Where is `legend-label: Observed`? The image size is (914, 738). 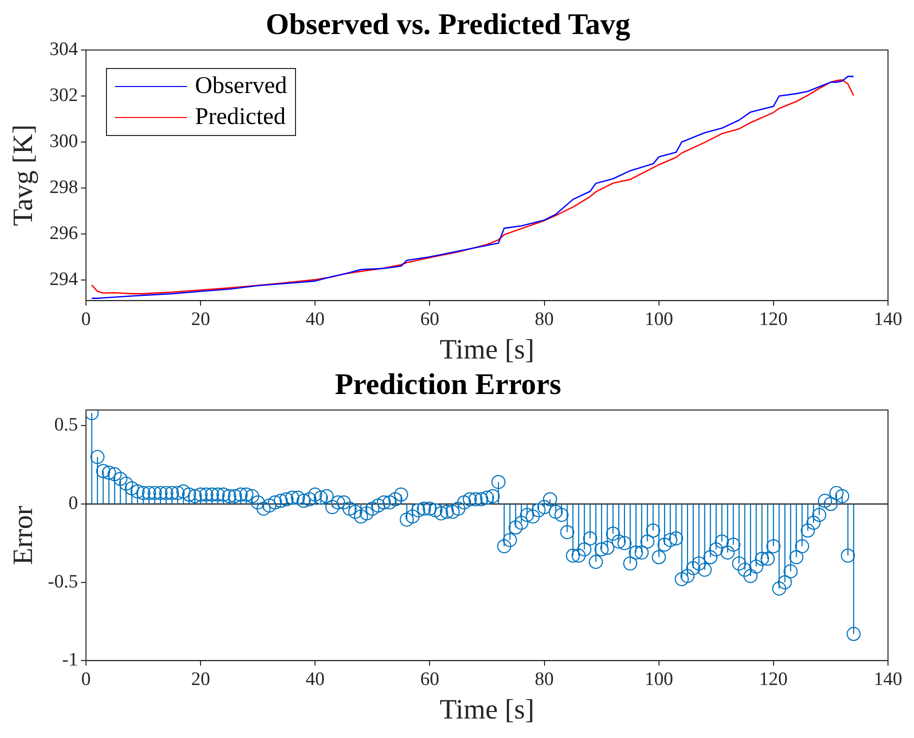
legend-label: Observed is located at coordinates (241, 86).